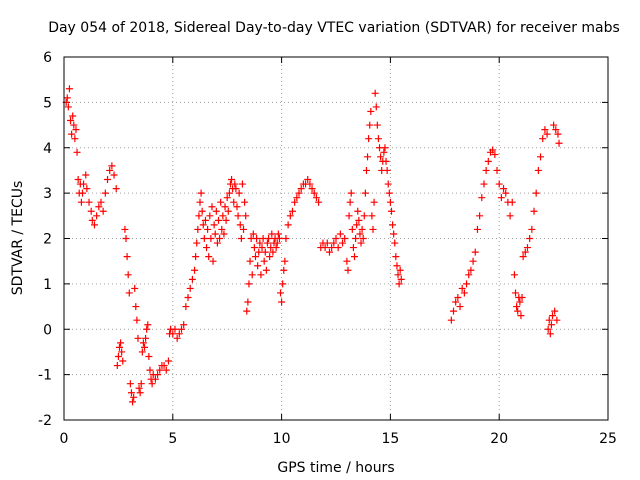 The image size is (640, 480). Describe the element at coordinates (47, 103) in the screenshot. I see `y-tick-label: 5` at that location.